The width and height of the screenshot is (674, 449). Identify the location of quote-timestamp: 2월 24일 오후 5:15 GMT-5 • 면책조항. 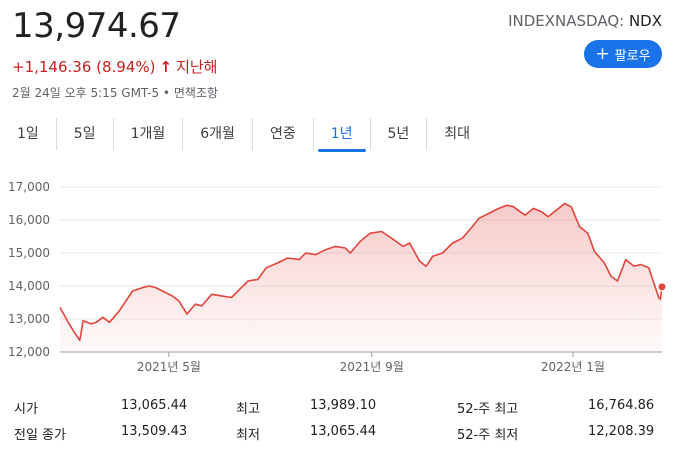
(115, 93).